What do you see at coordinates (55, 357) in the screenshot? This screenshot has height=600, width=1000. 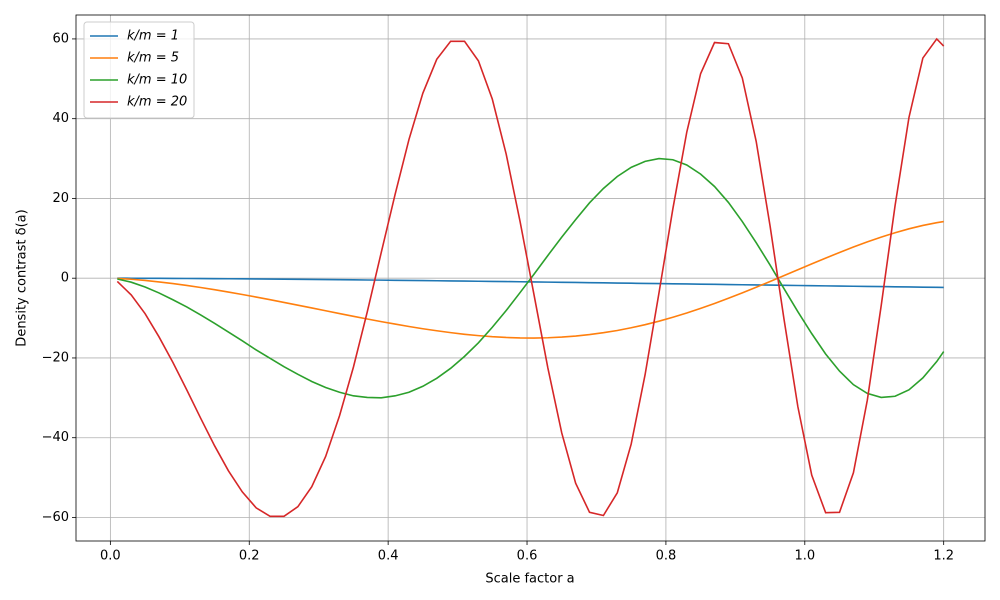 I see `y-tick-label: −20` at bounding box center [55, 357].